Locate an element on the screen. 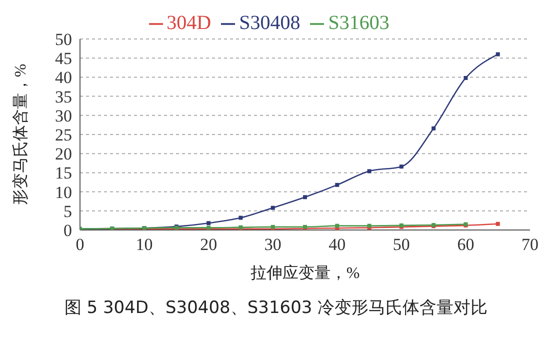 The height and width of the screenshot is (340, 552). x-tick-label: 70 is located at coordinates (530, 244).